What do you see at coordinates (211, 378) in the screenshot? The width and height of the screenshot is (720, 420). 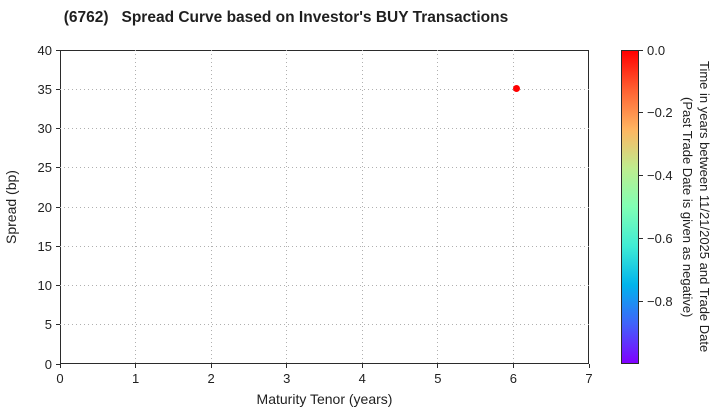 I see `x-tick-label: 2` at bounding box center [211, 378].